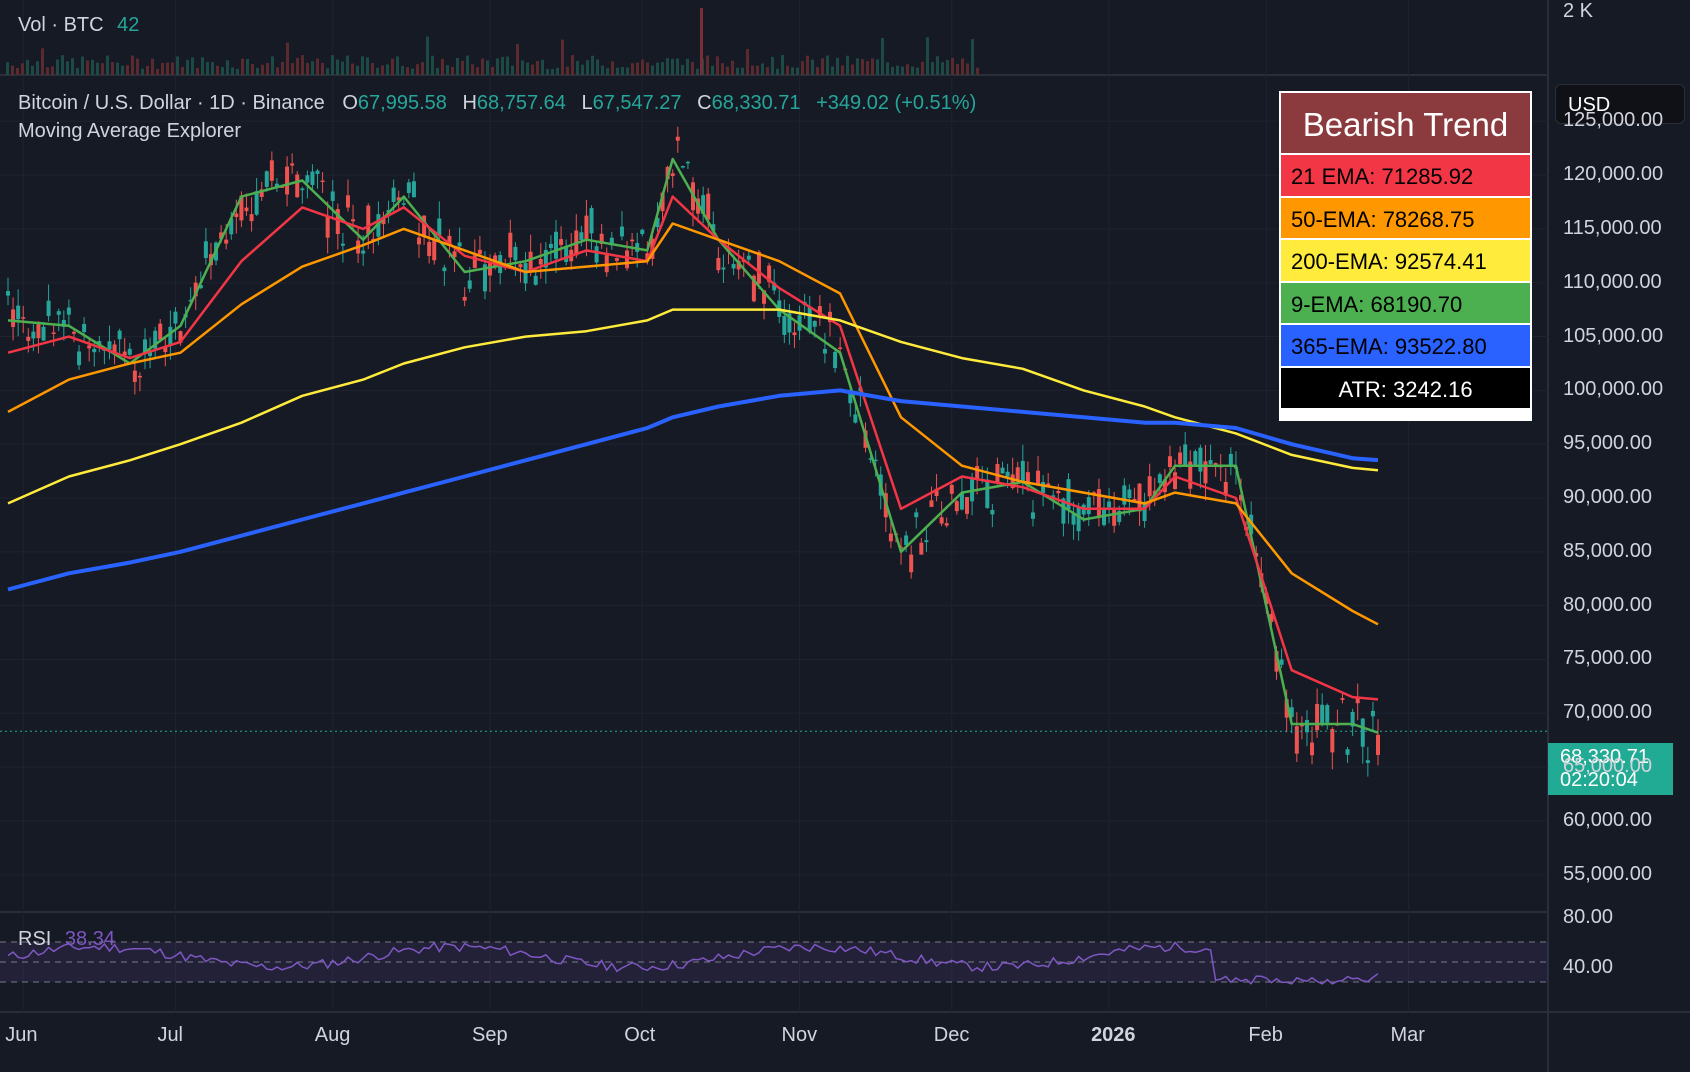 This screenshot has width=1690, height=1072. Describe the element at coordinates (1620, 104) in the screenshot. I see `currency-button: USD` at that location.